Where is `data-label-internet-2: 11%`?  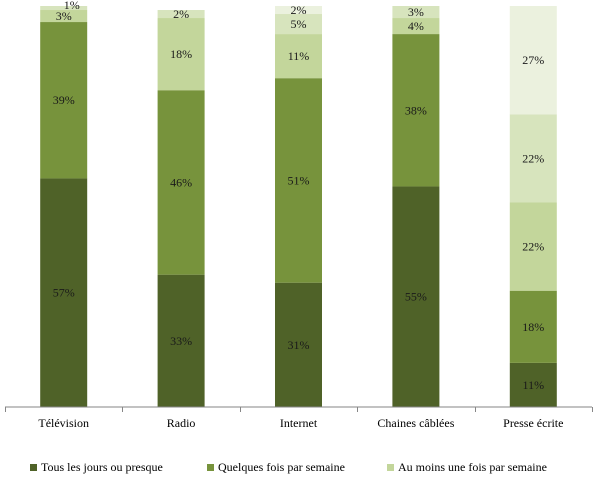
data-label-internet-2: 11% is located at coordinates (299, 56).